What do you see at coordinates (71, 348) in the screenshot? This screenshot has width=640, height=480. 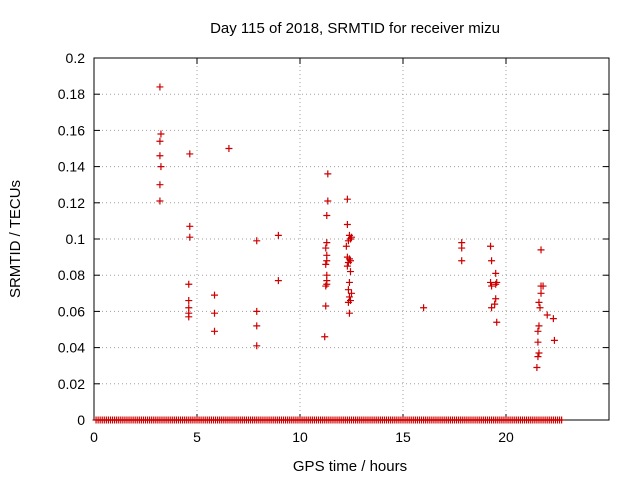 I see `y-tick-label: 0.04` at bounding box center [71, 348].